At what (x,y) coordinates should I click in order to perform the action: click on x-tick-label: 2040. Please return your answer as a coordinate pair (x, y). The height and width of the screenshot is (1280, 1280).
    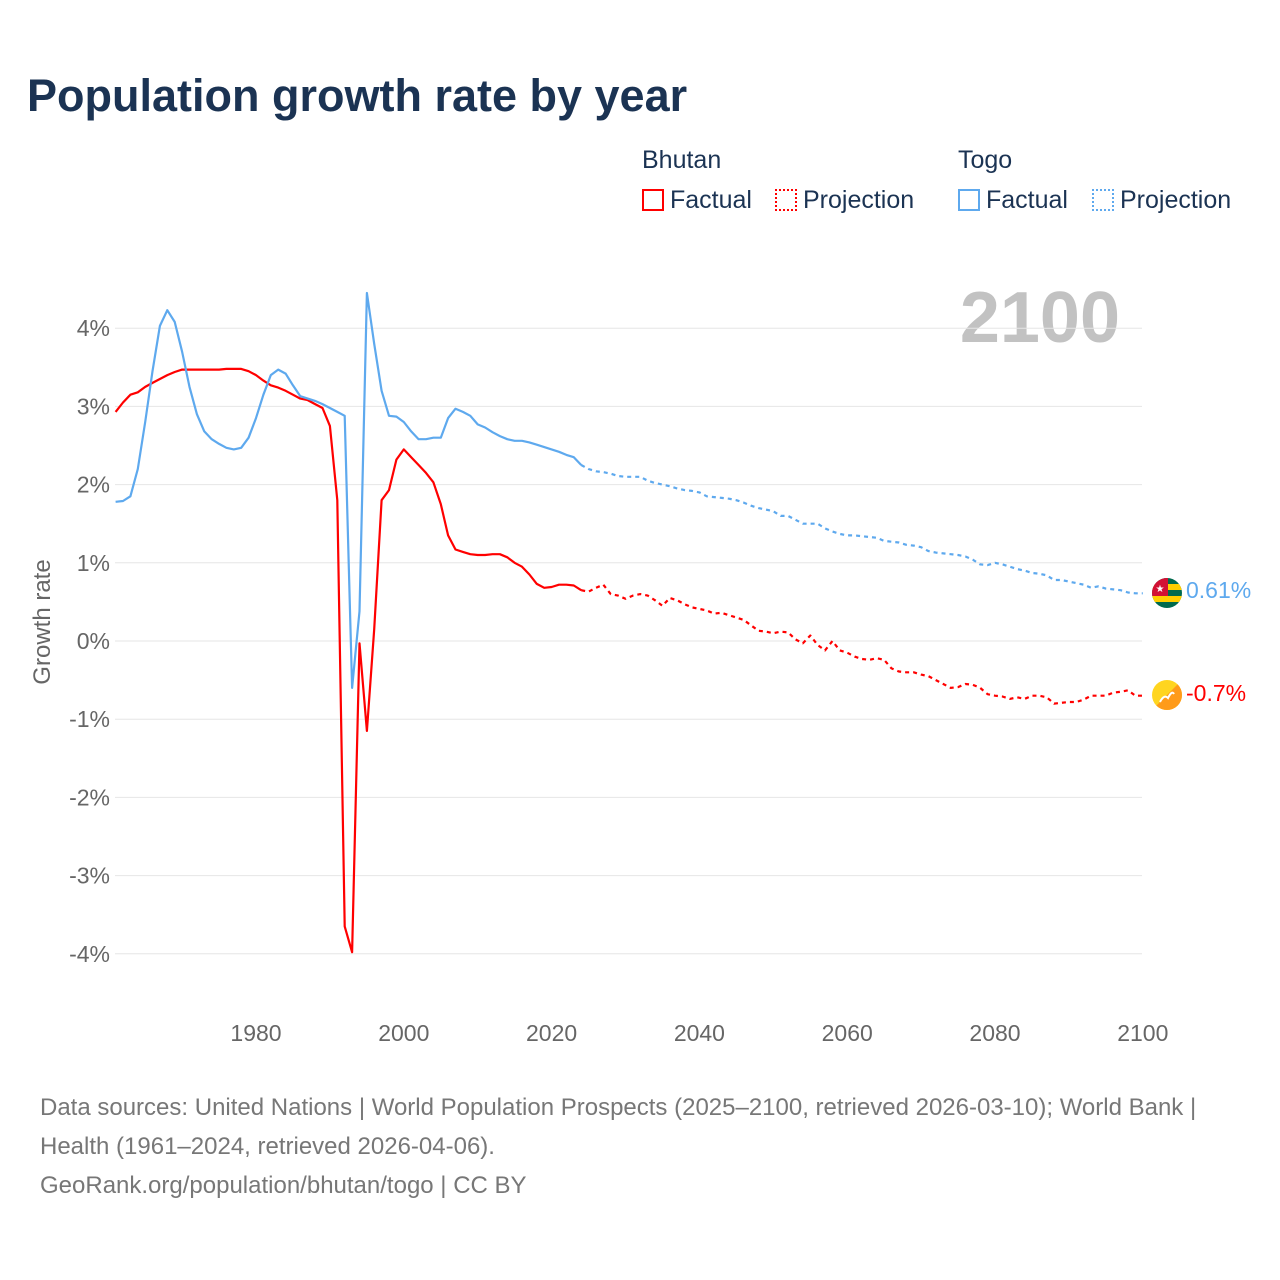
    Looking at the image, I should click on (699, 1033).